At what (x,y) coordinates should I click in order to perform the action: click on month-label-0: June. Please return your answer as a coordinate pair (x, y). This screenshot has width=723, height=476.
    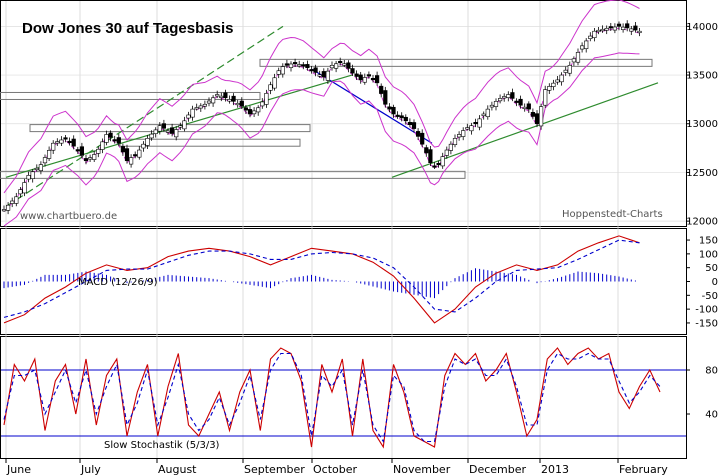
    Looking at the image, I should click on (18, 469).